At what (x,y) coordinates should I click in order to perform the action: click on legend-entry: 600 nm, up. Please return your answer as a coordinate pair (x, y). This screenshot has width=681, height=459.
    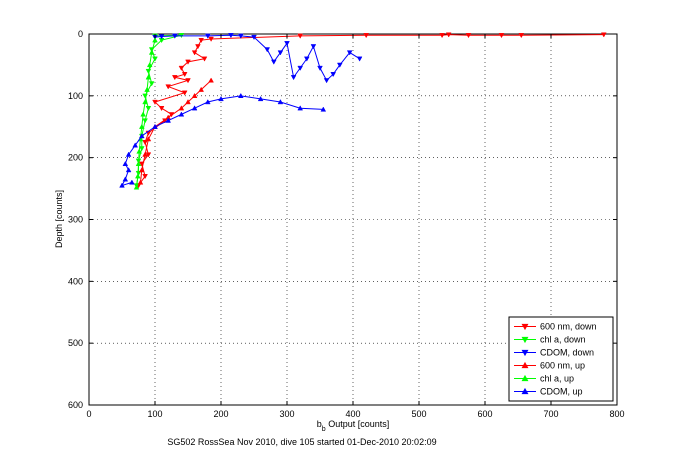
    Looking at the image, I should click on (549, 366).